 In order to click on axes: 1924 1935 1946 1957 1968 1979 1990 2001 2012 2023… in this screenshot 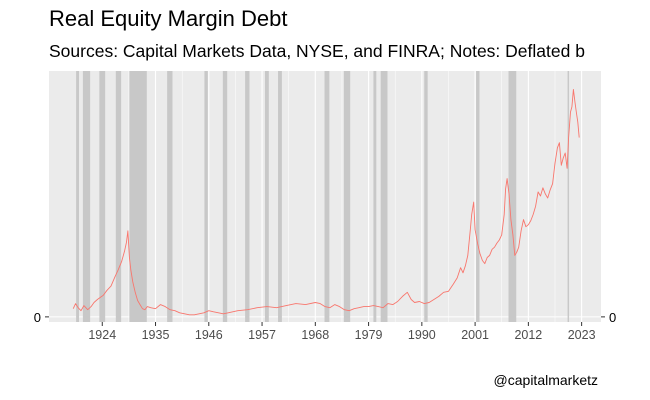, I will do `click(325, 326)`.